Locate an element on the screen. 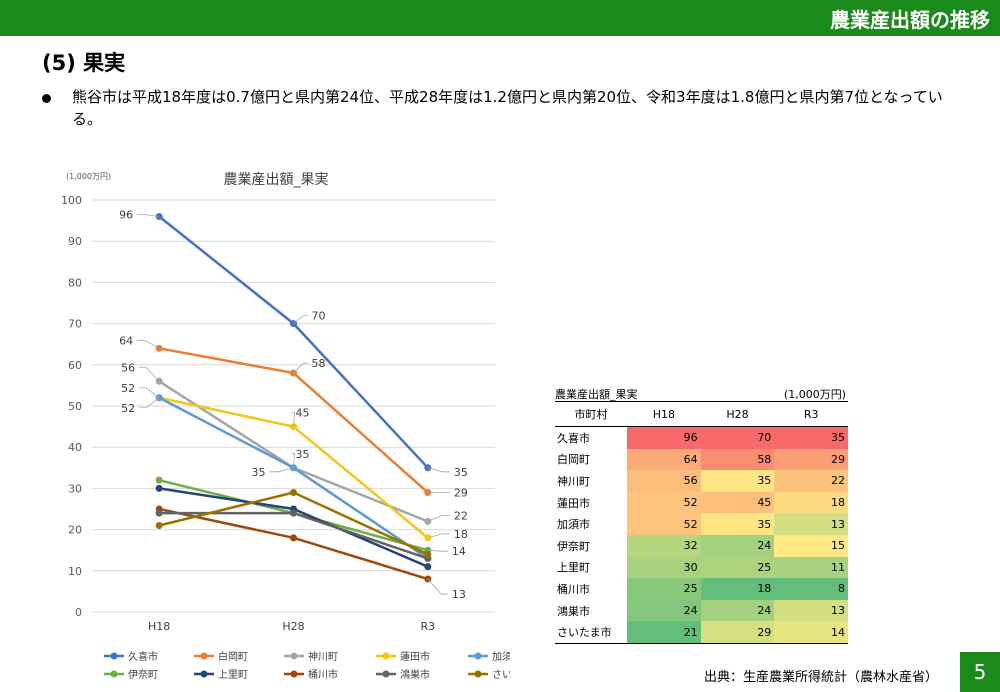 Image resolution: width=1000 pixels, height=692 pixels. header-bar: 農業産出額の推移 is located at coordinates (500, 18).